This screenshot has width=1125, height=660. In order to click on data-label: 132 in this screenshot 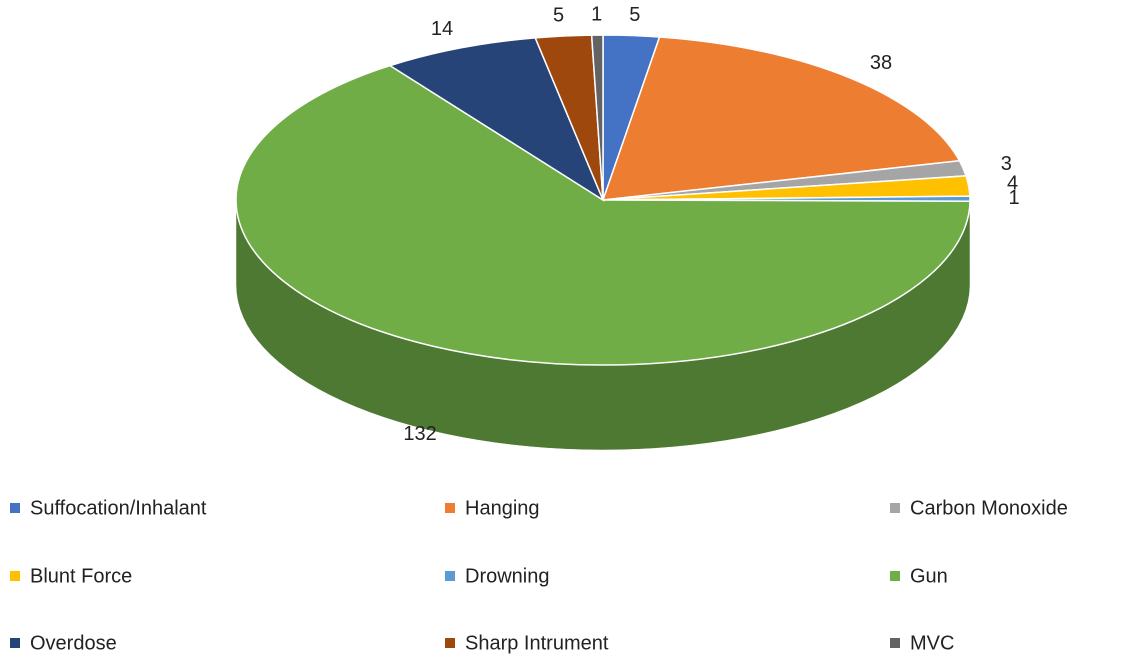, I will do `click(419, 434)`.